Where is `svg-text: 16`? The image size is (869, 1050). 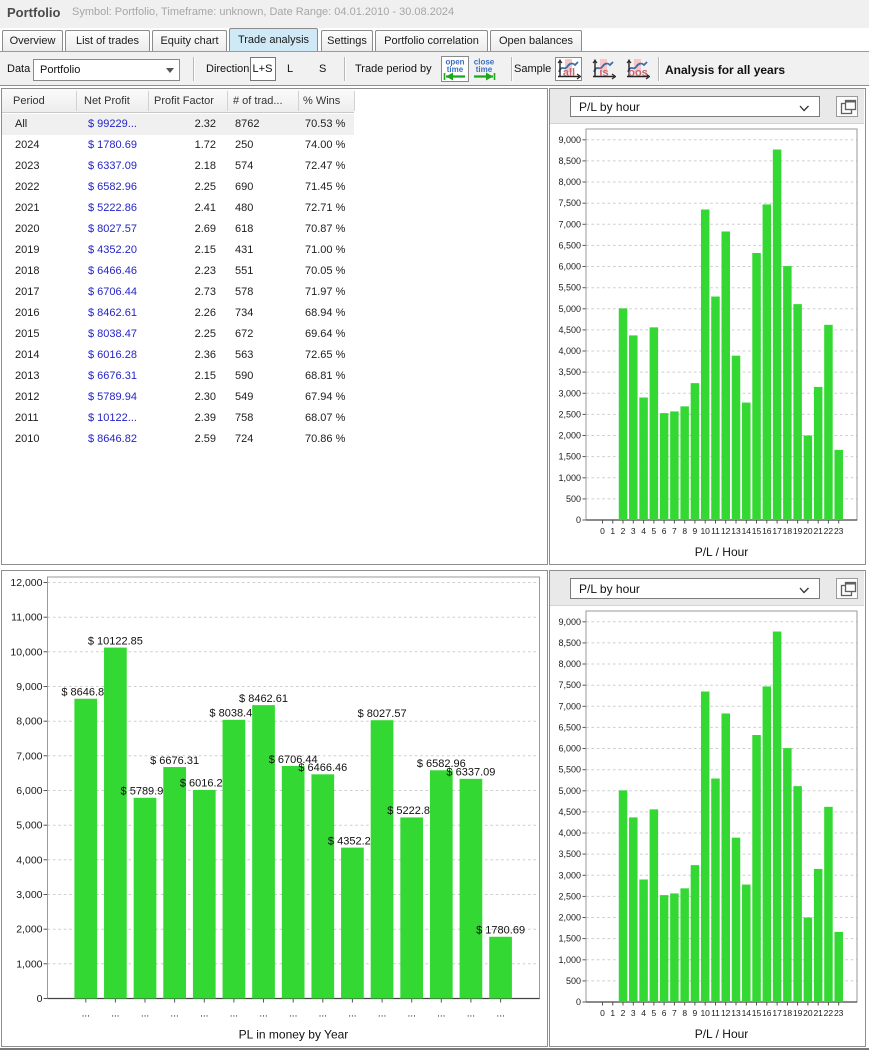
svg-text: 16 is located at coordinates (767, 531).